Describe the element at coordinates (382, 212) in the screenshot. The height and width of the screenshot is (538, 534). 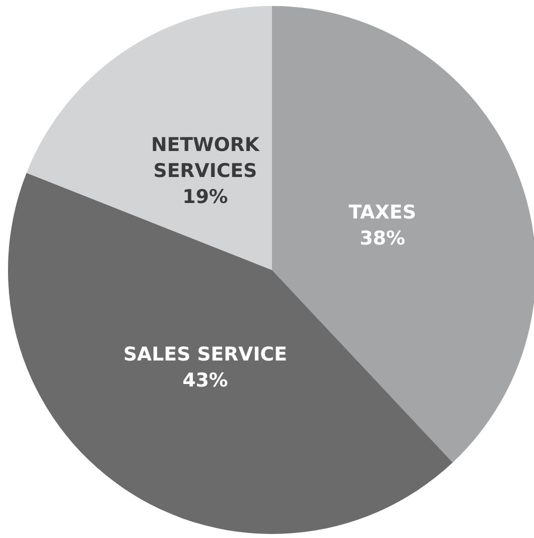
I see `slice-label: TAXES` at that location.